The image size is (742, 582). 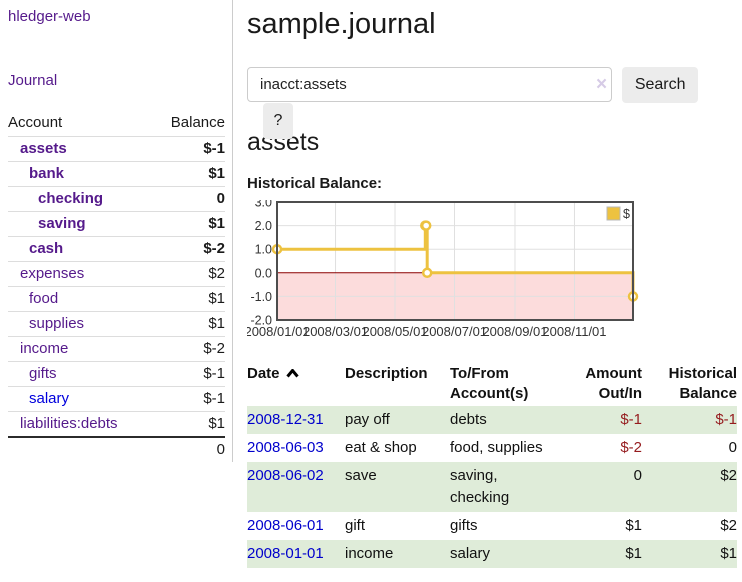 I want to click on svg-text: 2008/09/01, so click(x=514, y=331).